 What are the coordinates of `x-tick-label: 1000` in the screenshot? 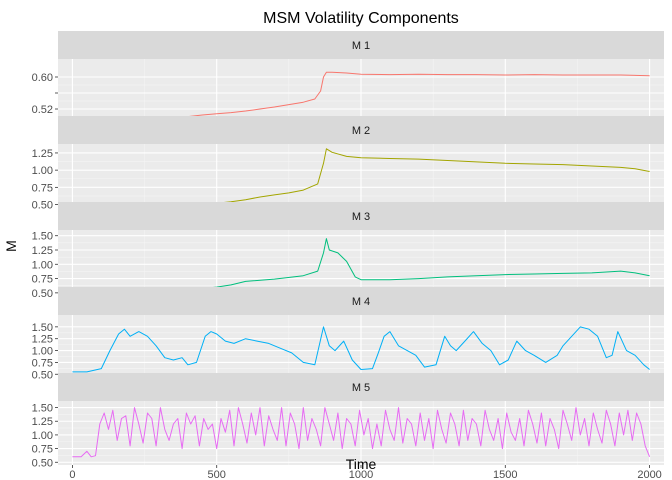 It's located at (361, 474).